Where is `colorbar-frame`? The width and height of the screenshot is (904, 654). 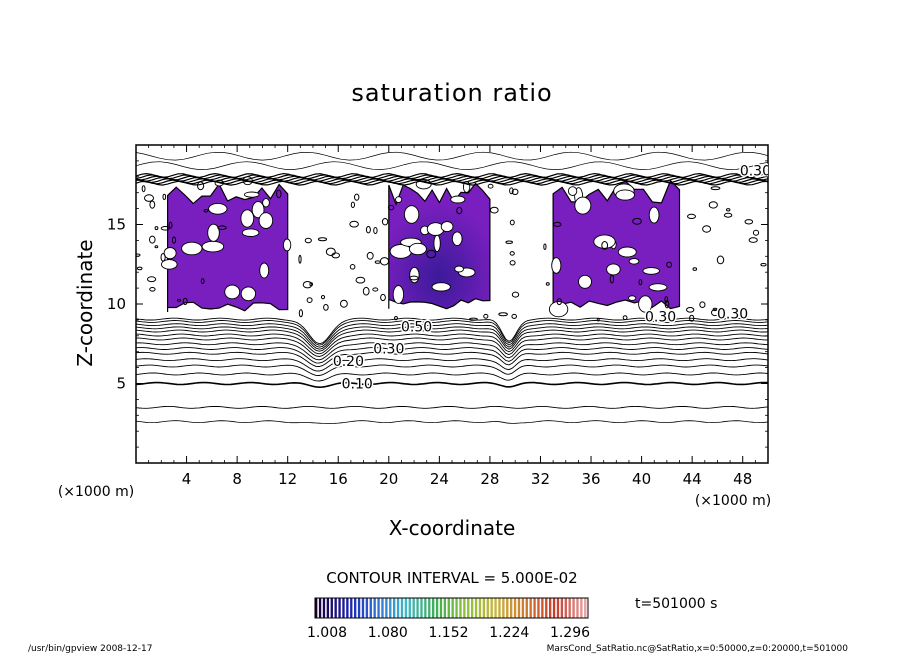
colorbar-frame is located at coordinates (451, 608).